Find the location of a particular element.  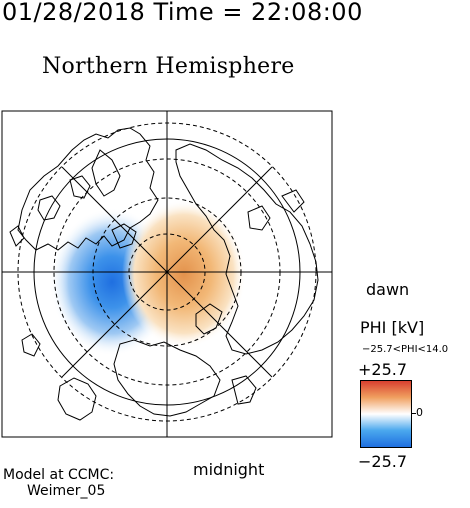

colorbar-range: −25.7<PHI<14.0 is located at coordinates (405, 349).